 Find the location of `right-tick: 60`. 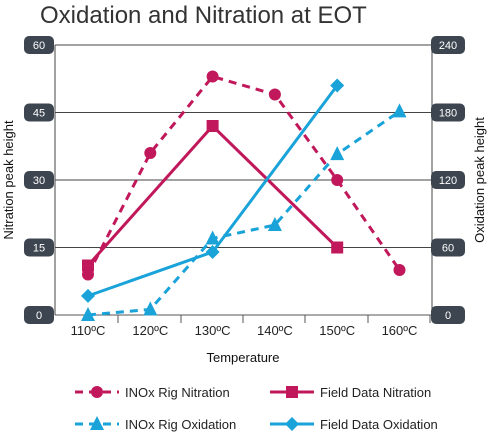

right-tick: 60 is located at coordinates (448, 247).